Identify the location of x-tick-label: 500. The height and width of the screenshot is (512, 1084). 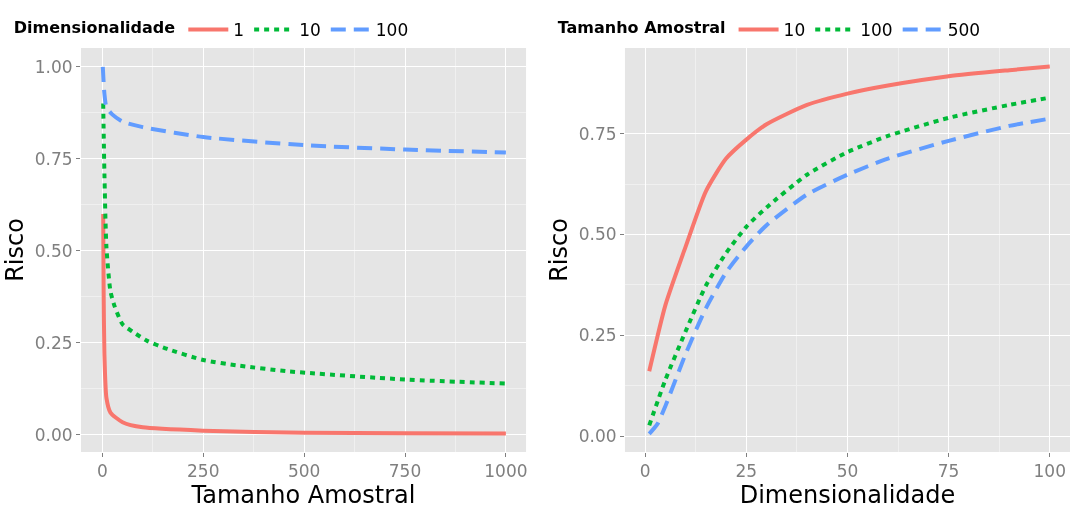
(304, 471).